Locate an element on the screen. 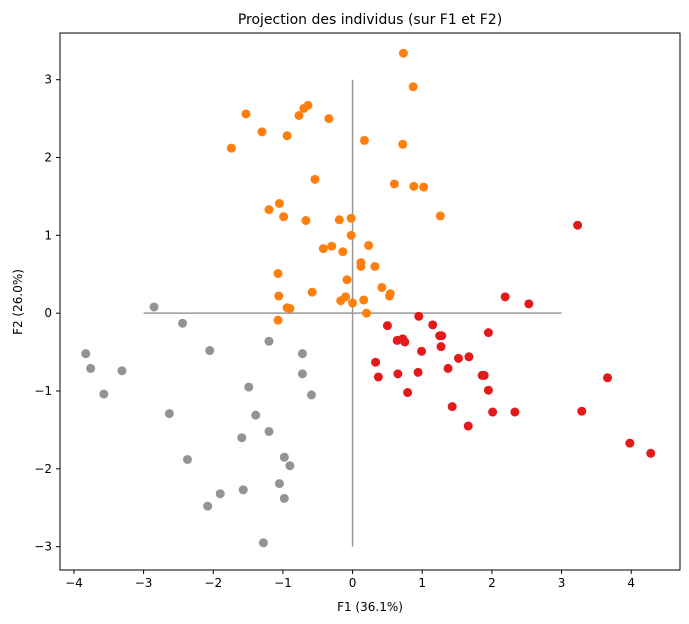 This screenshot has width=689, height=624. x-tick-label: 1 is located at coordinates (422, 583).